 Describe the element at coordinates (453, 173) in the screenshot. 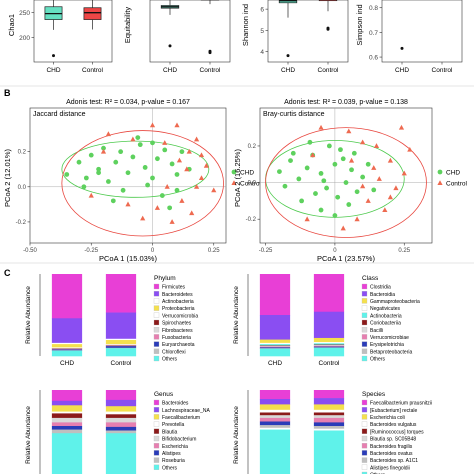

I see `legend-label: CHD` at that location.